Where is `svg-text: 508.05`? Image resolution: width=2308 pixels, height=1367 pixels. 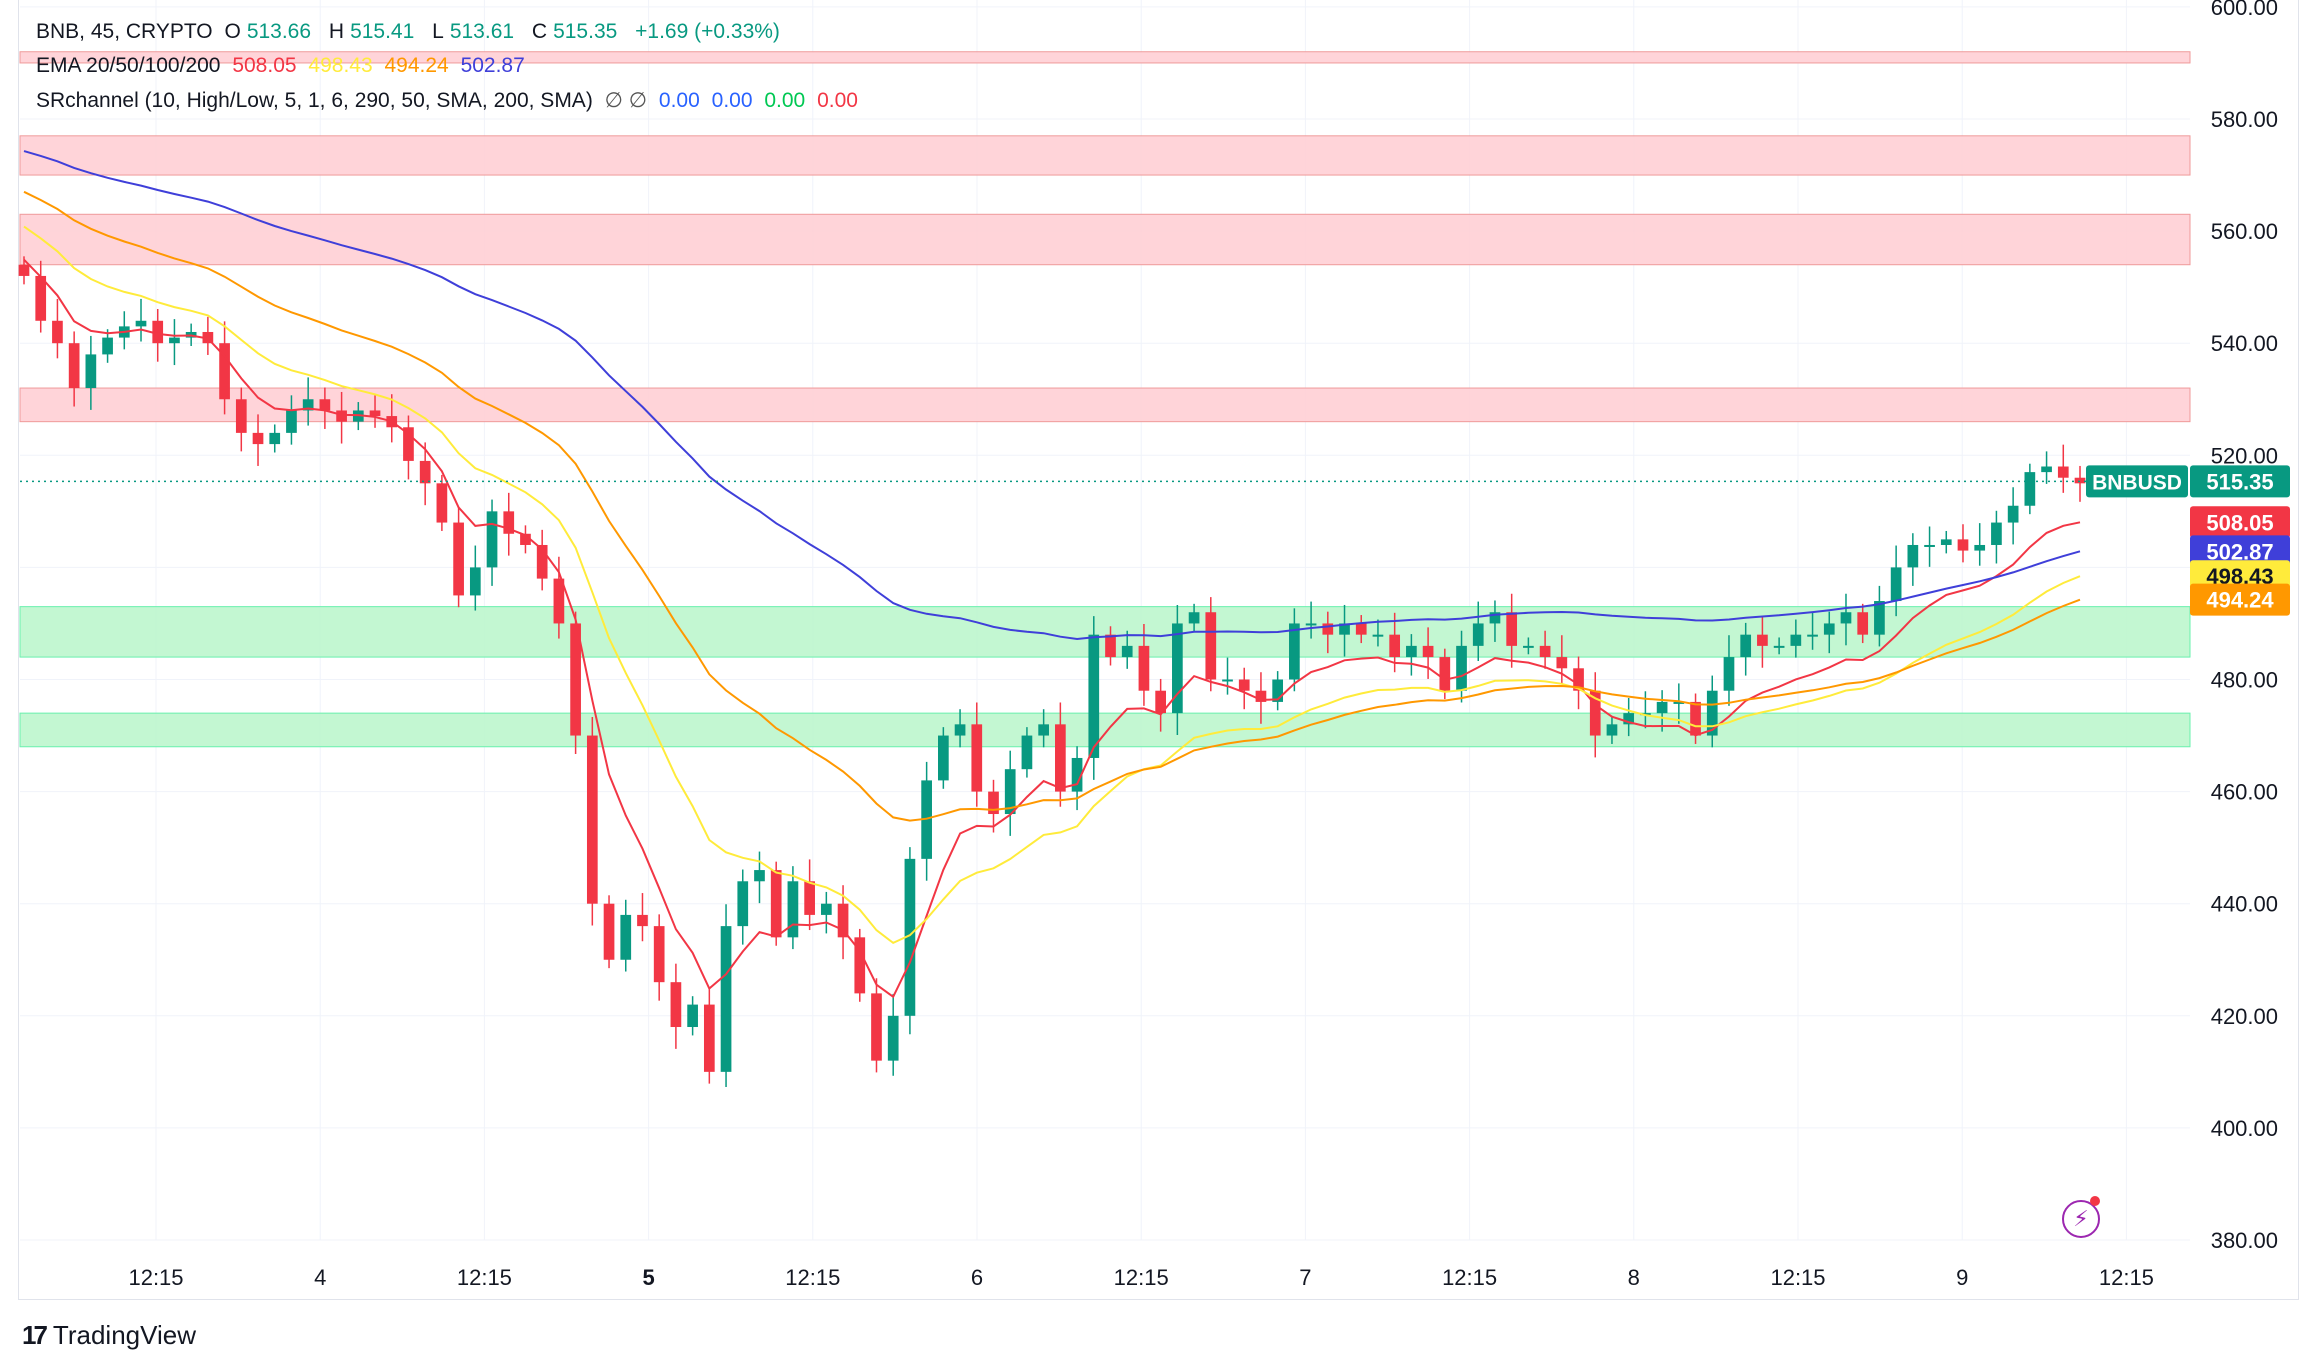
svg-text: 508.05 is located at coordinates (2239, 522).